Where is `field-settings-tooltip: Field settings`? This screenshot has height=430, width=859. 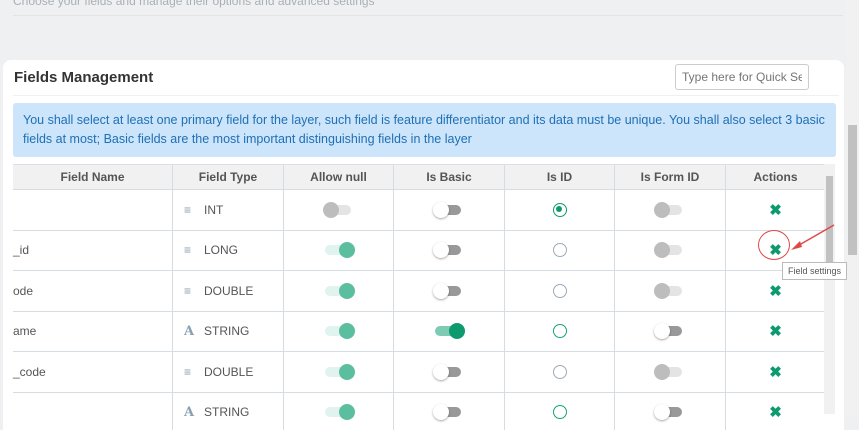
field-settings-tooltip: Field settings is located at coordinates (814, 271).